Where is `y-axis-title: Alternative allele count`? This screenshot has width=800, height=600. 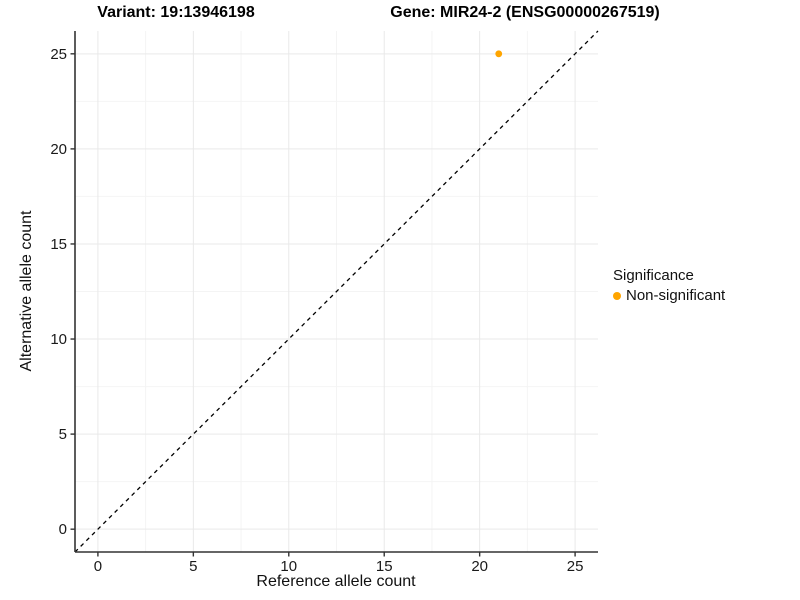 y-axis-title: Alternative allele count is located at coordinates (26, 291).